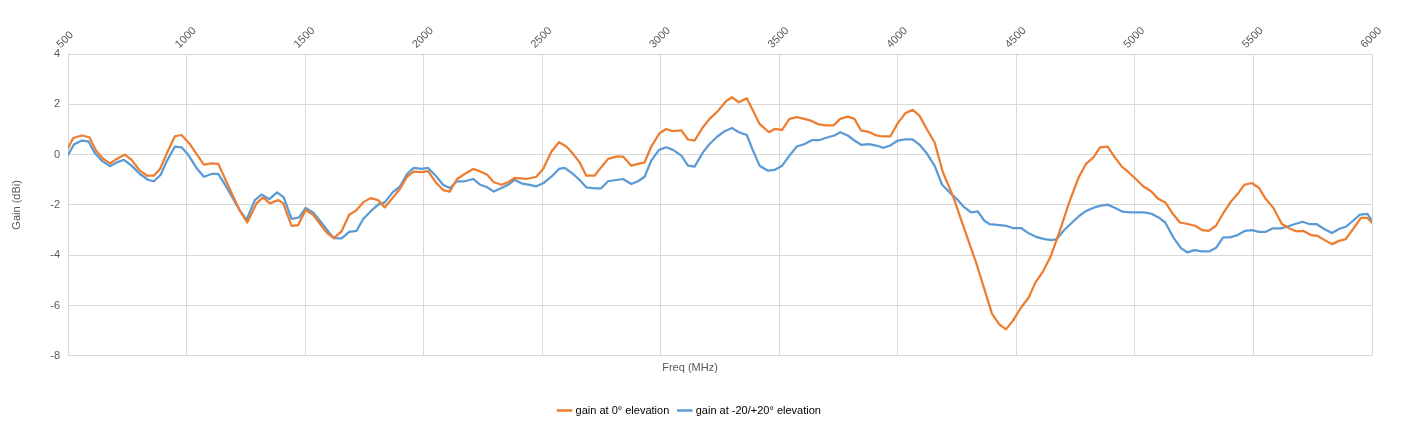 Image resolution: width=1410 pixels, height=428 pixels. What do you see at coordinates (56, 153) in the screenshot?
I see `y-tick-label: 0` at bounding box center [56, 153].